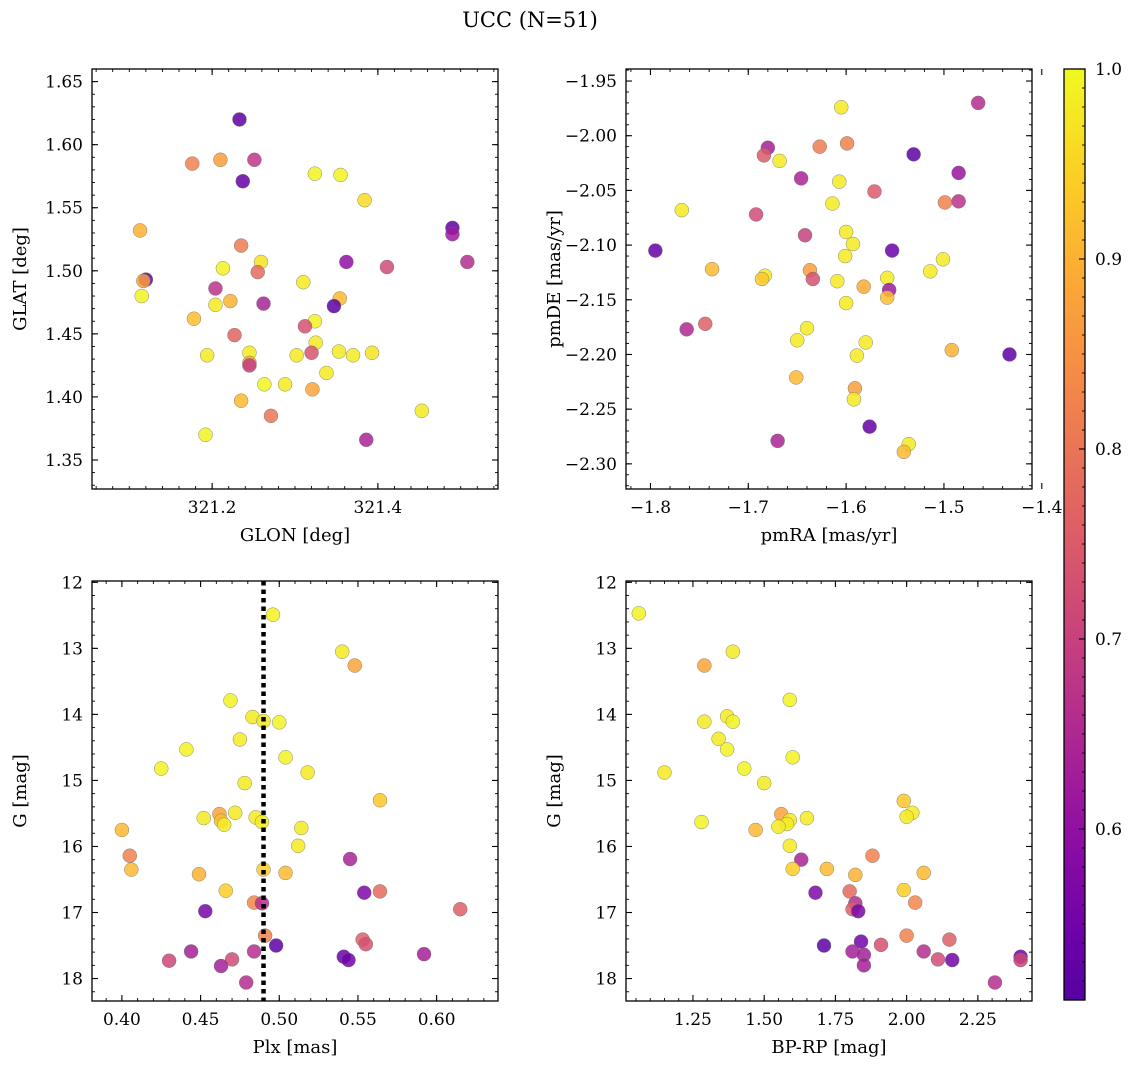 The image size is (1136, 1068). Describe the element at coordinates (291, 791) in the screenshot. I see `scatter-points` at that location.